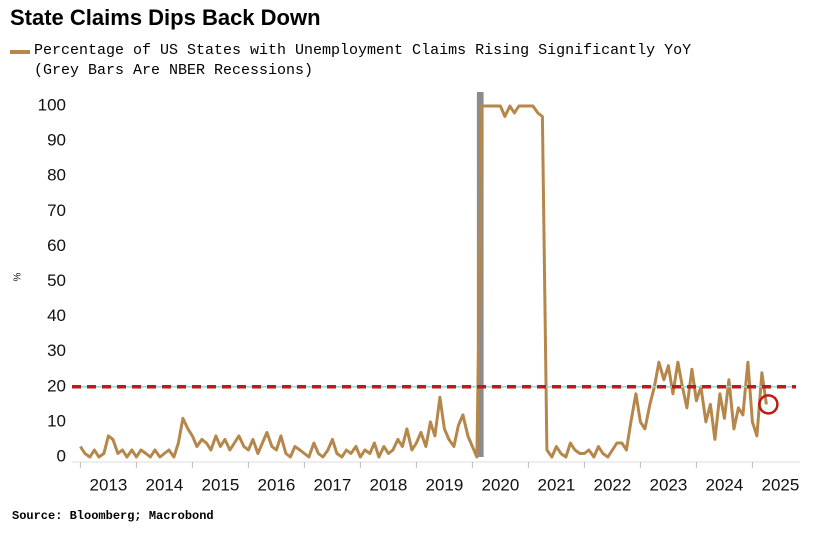 The image size is (825, 541). I want to click on chart-subtitle: (Grey Bars Are NBER Recessions), so click(173, 70).